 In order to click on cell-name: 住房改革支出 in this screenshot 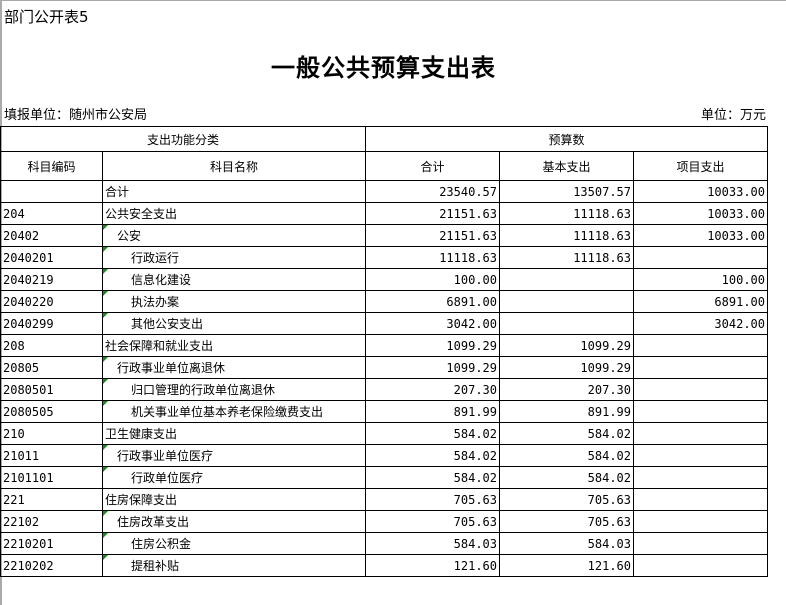, I will do `click(234, 521)`.